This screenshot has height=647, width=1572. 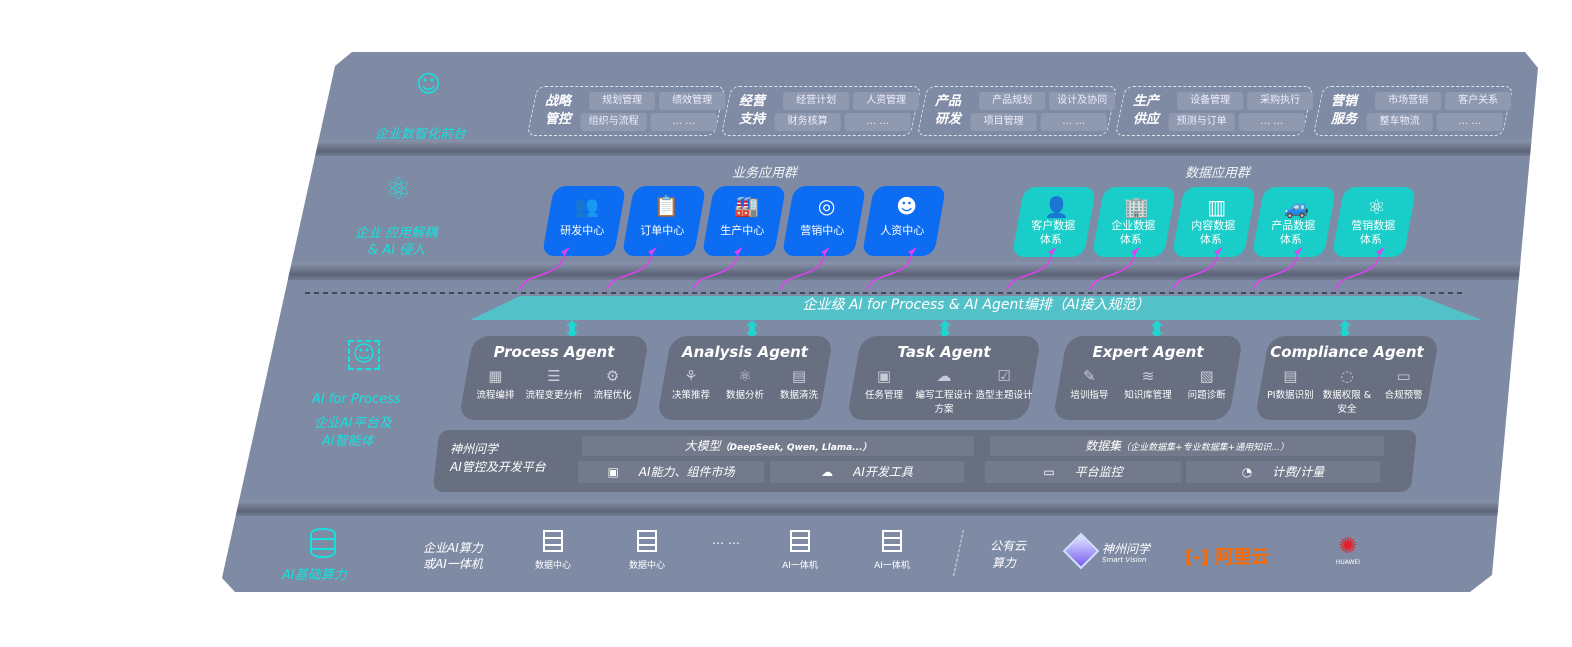 I want to click on capability-icon: ✎, so click(x=1089, y=376).